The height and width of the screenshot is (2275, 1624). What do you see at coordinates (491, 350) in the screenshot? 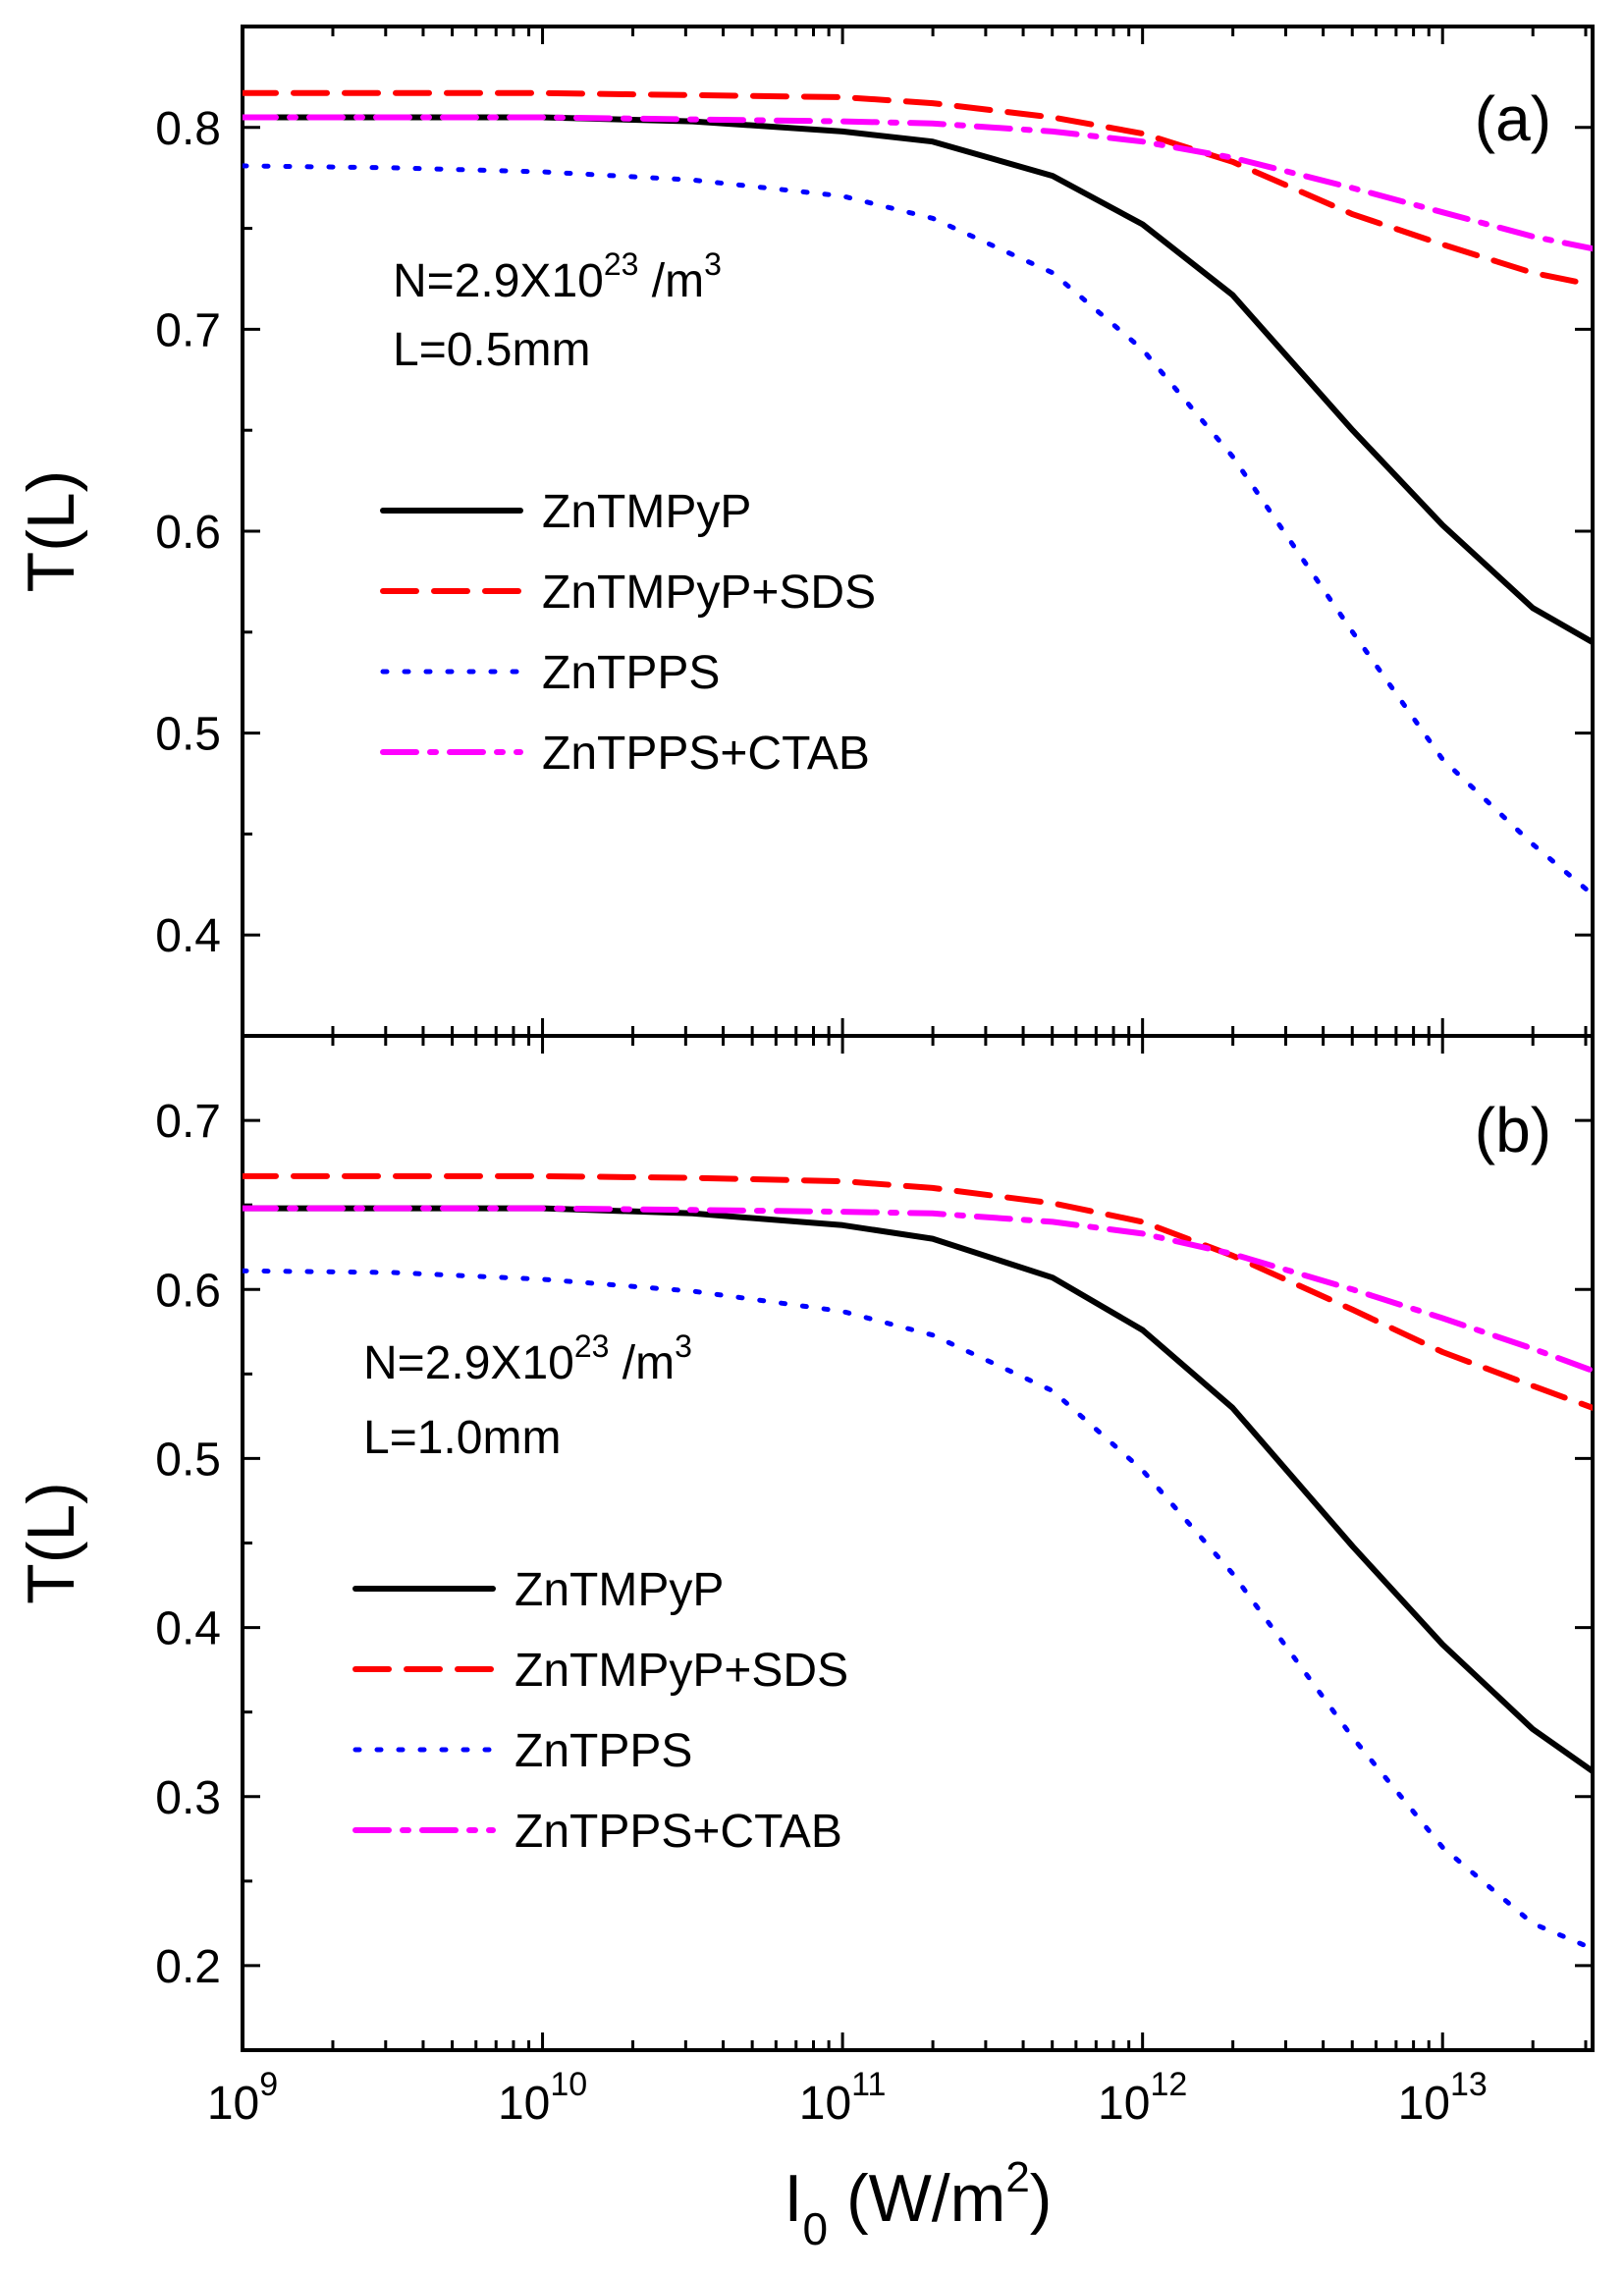
I see `annotation-length: L=0.5mm` at bounding box center [491, 350].